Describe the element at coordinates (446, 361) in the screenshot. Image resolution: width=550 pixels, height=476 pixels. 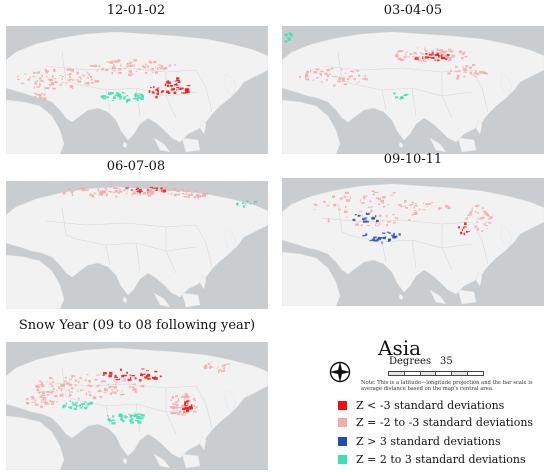
I see `scale-value: 35` at that location.